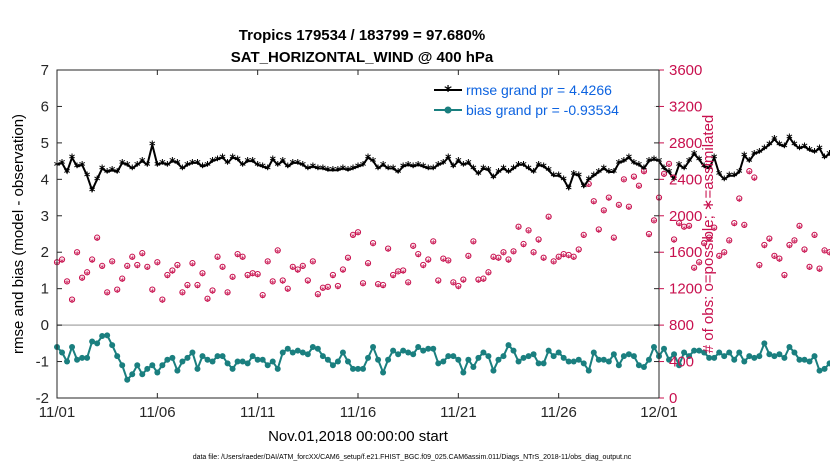 This screenshot has height=470, width=830. Describe the element at coordinates (45, 143) in the screenshot. I see `y-tick-label-left: 5` at that location.